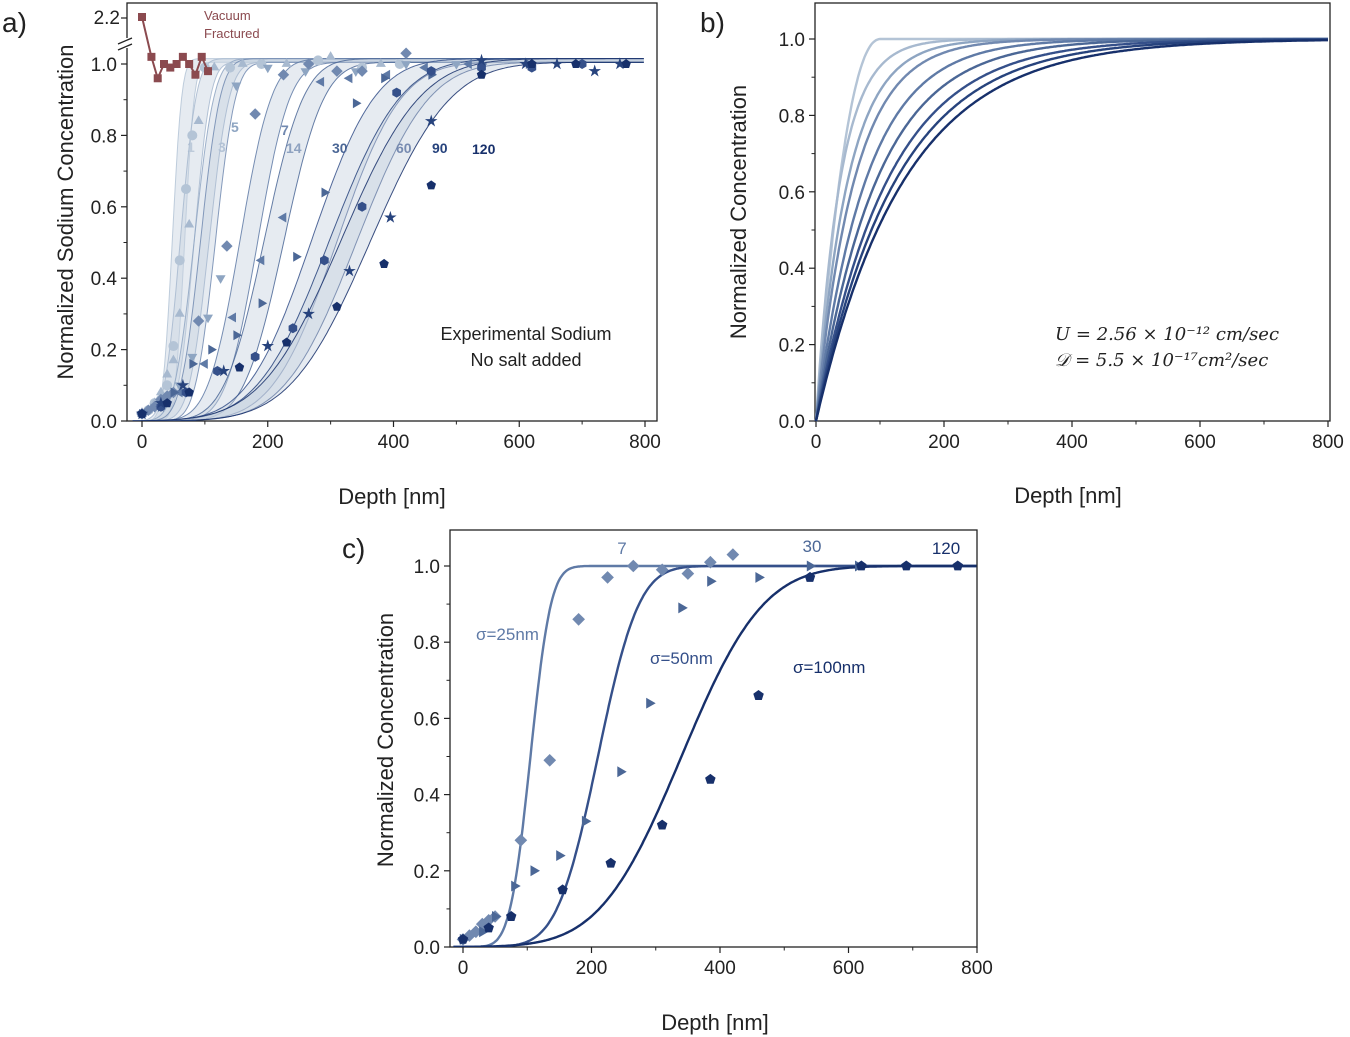 This screenshot has height=1037, width=1350. What do you see at coordinates (792, 346) in the screenshot?
I see `panel-b-ytick-label: 0.2` at bounding box center [792, 346].